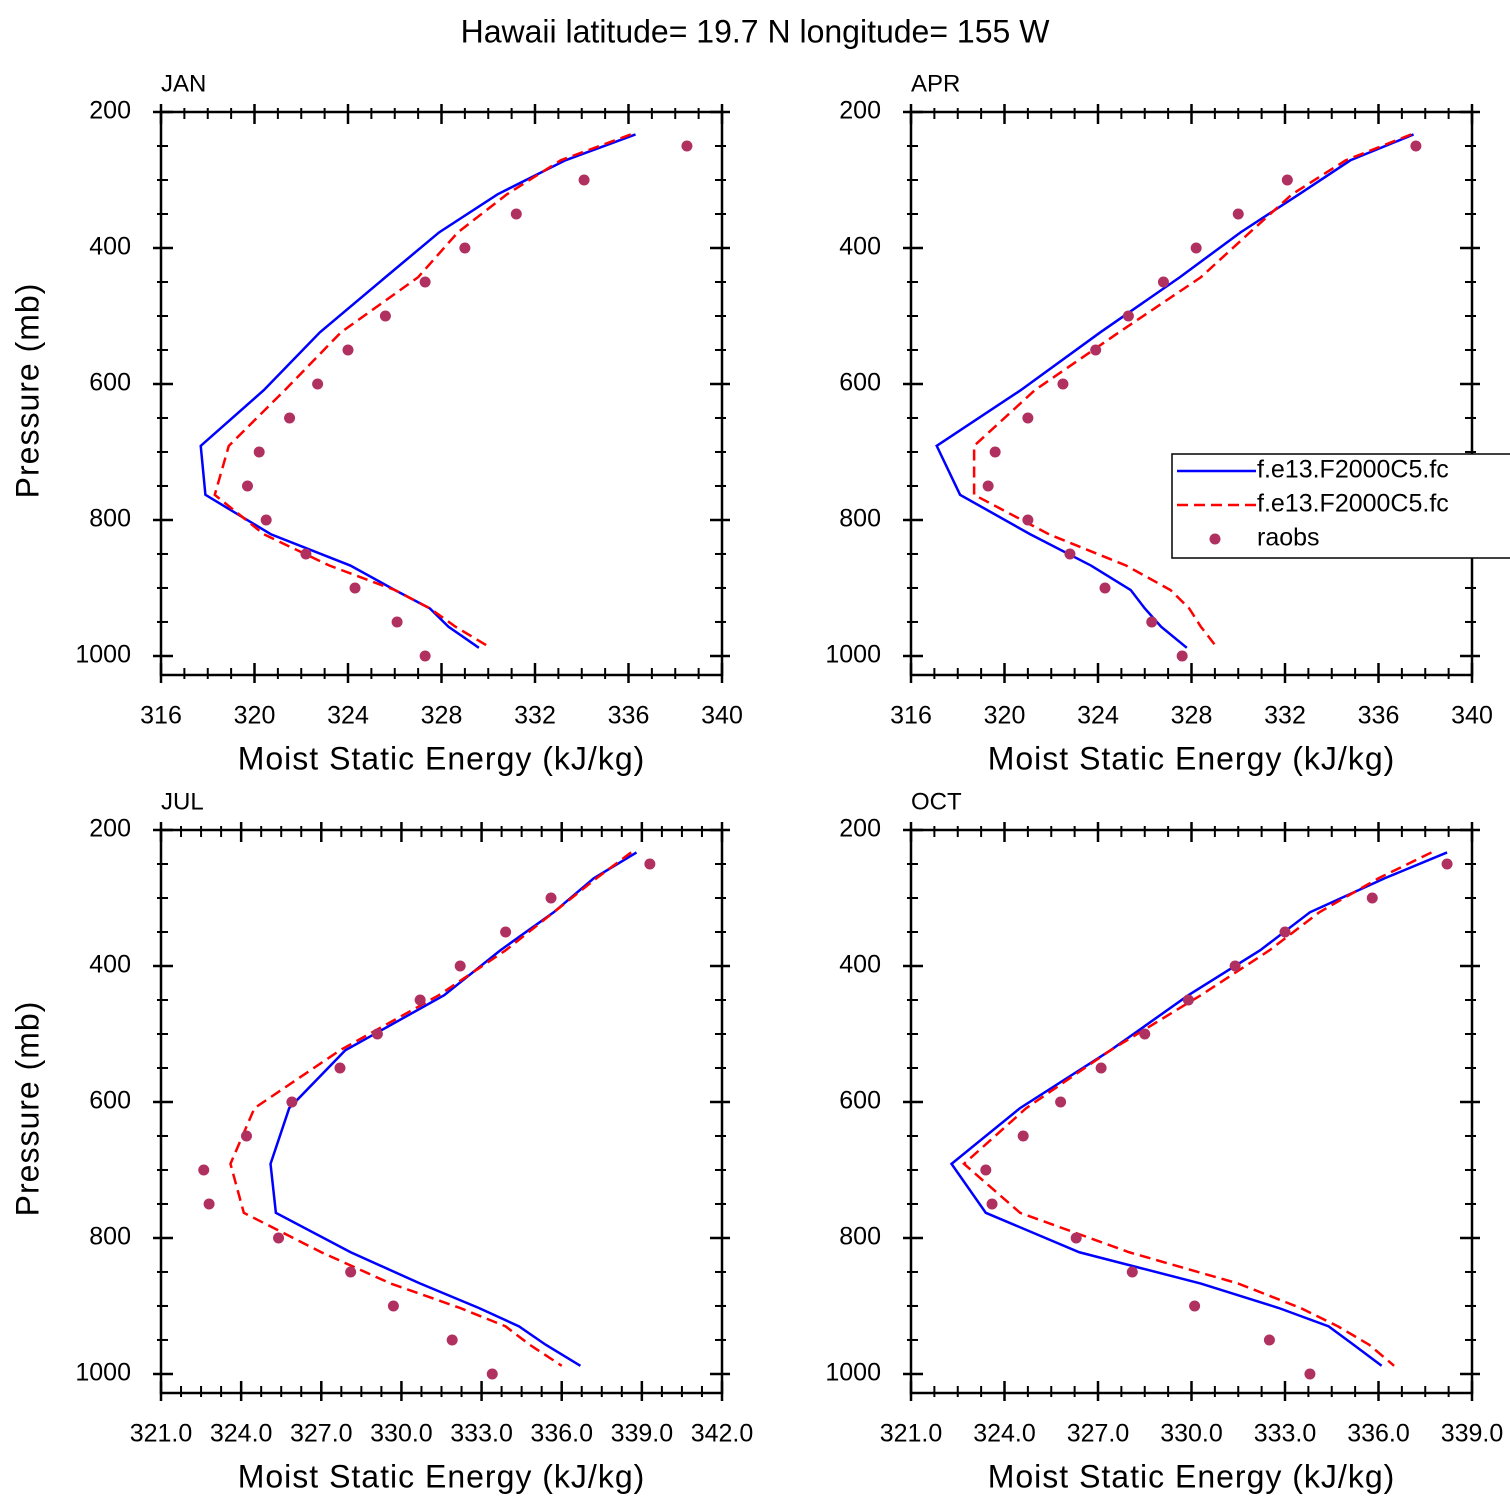 This screenshot has height=1510, width=1510. What do you see at coordinates (1098, 1434) in the screenshot?
I see `x-tick-label: 327.0` at bounding box center [1098, 1434].